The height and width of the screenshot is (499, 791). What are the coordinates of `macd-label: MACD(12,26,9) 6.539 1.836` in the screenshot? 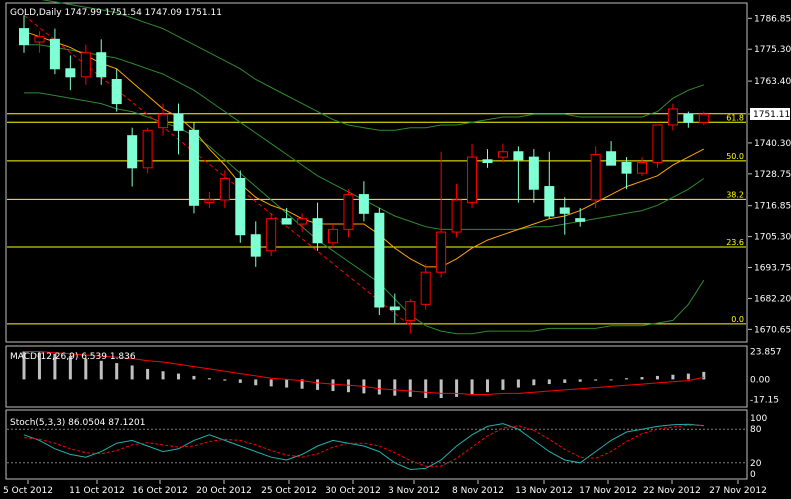 It's located at (73, 357).